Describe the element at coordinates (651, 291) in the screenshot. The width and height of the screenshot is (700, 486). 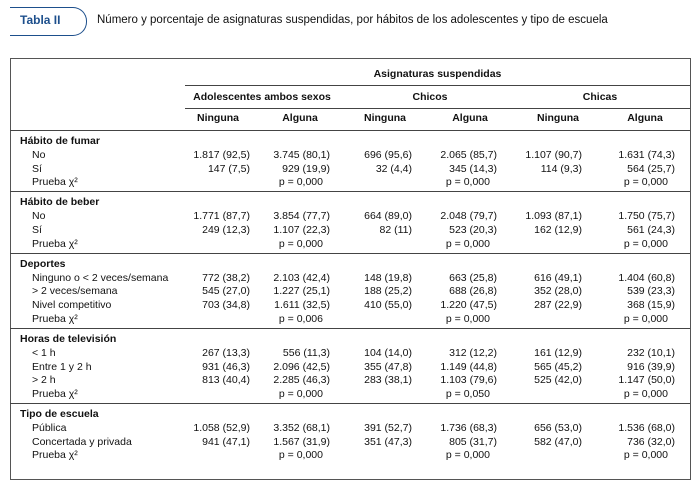
I see `cell: 539 (23,3)` at that location.